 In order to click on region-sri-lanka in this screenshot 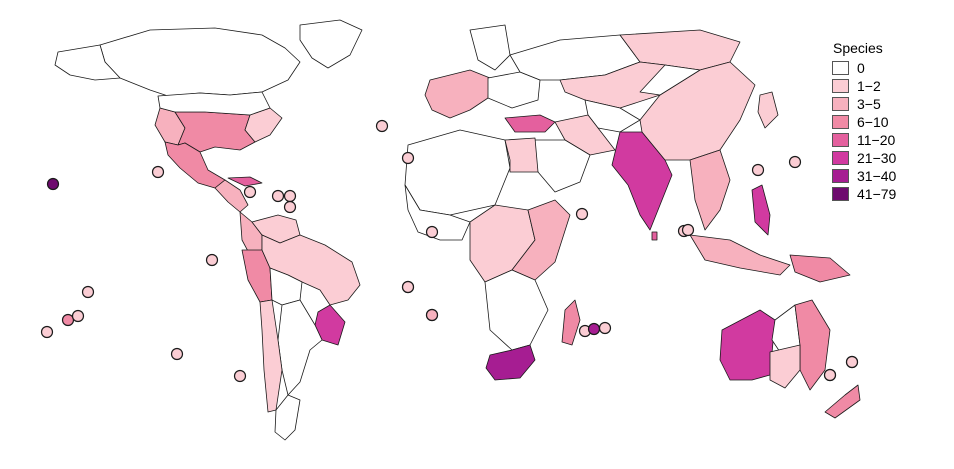, I will do `click(654, 236)`.